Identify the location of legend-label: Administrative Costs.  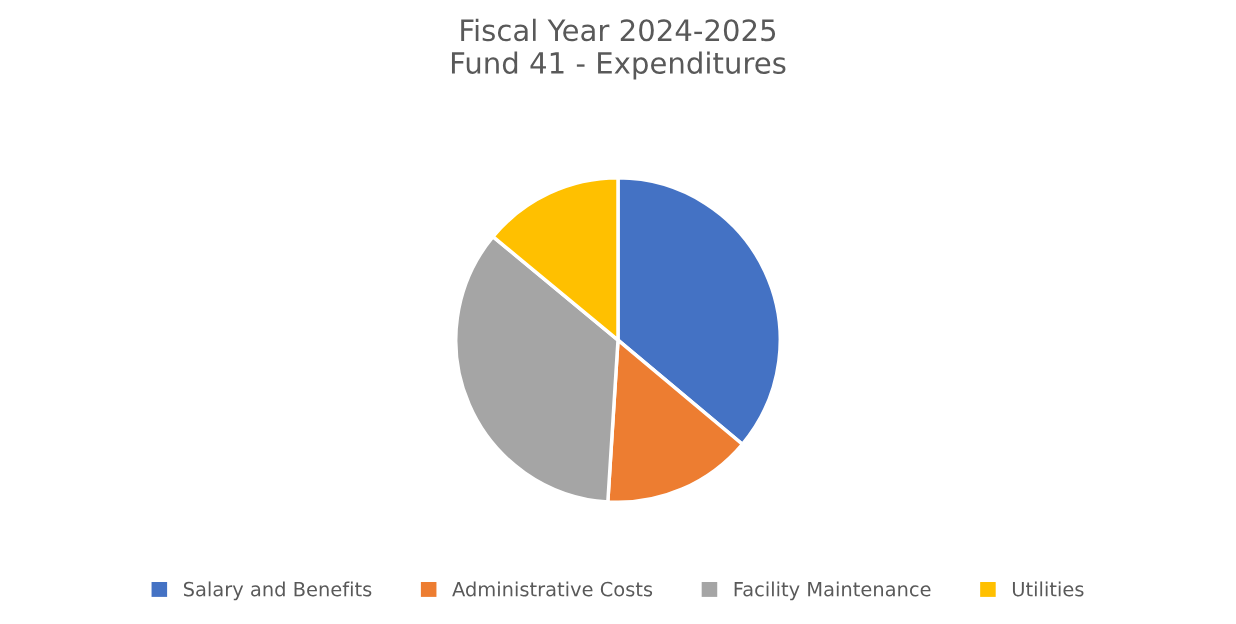
(552, 589).